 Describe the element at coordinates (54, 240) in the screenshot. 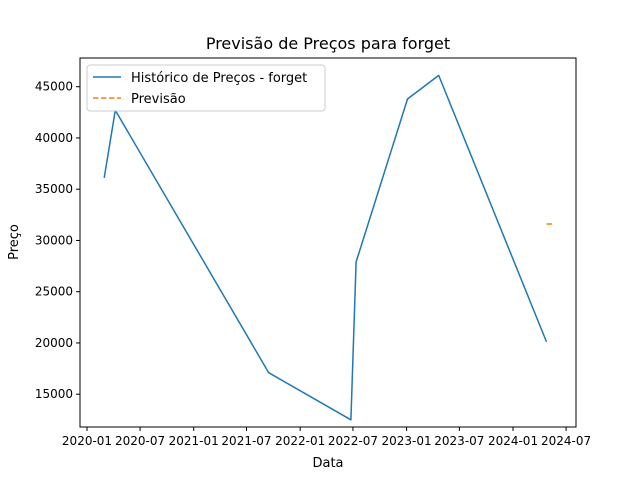

I see `y-tick-label: 30000` at that location.